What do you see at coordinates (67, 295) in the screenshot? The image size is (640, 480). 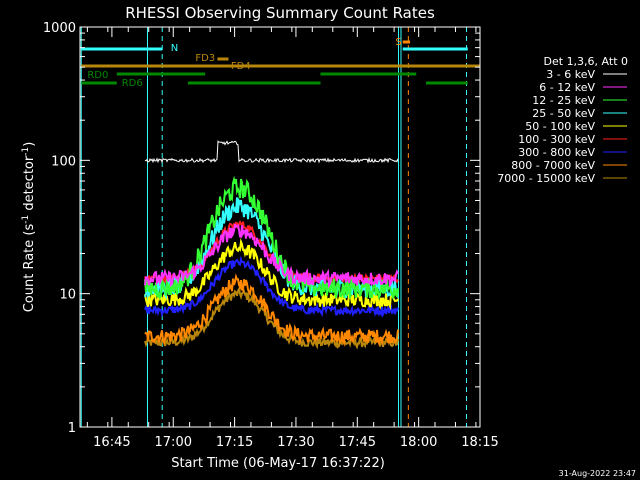 I see `y-tick-label: 10` at bounding box center [67, 295].